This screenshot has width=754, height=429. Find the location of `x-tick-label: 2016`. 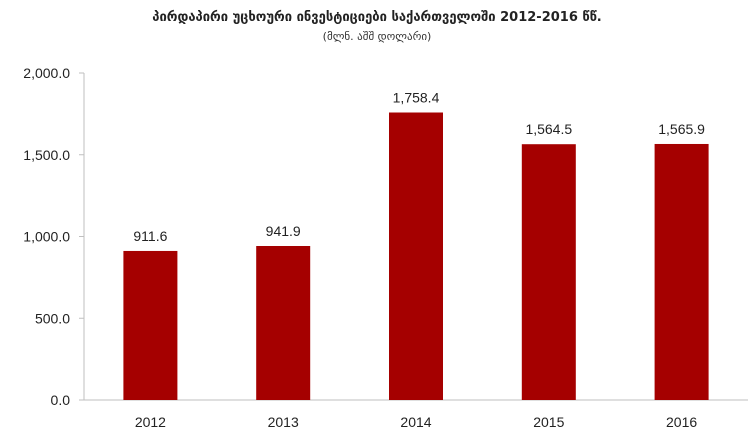

x-tick-label: 2016 is located at coordinates (681, 421).